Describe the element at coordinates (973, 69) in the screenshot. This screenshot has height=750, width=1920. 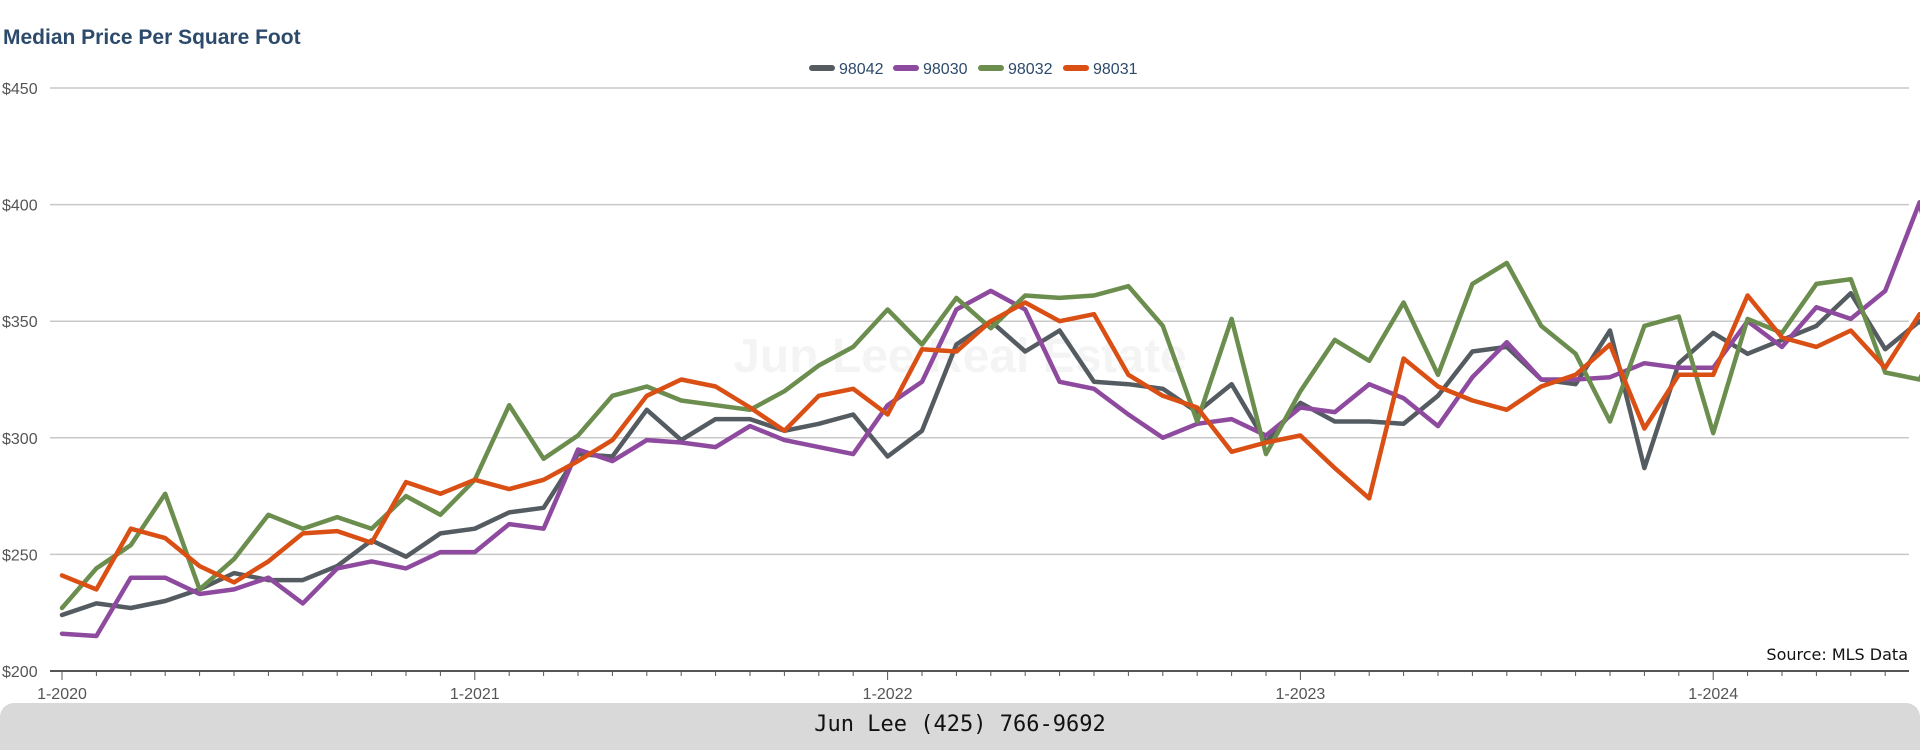
I see `legend: 98042 98030 98032 98031` at that location.